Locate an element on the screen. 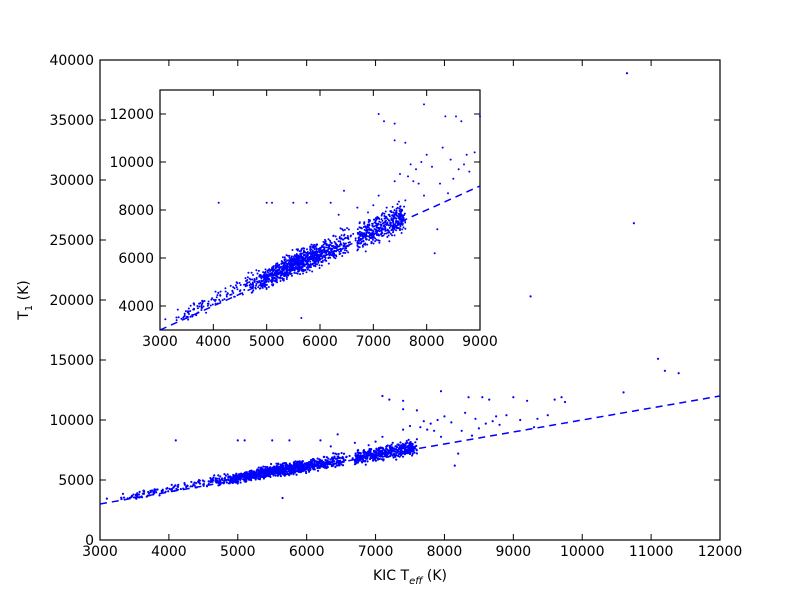 The width and height of the screenshot is (800, 600). main-y-tick-label: 10000 is located at coordinates (71, 421).